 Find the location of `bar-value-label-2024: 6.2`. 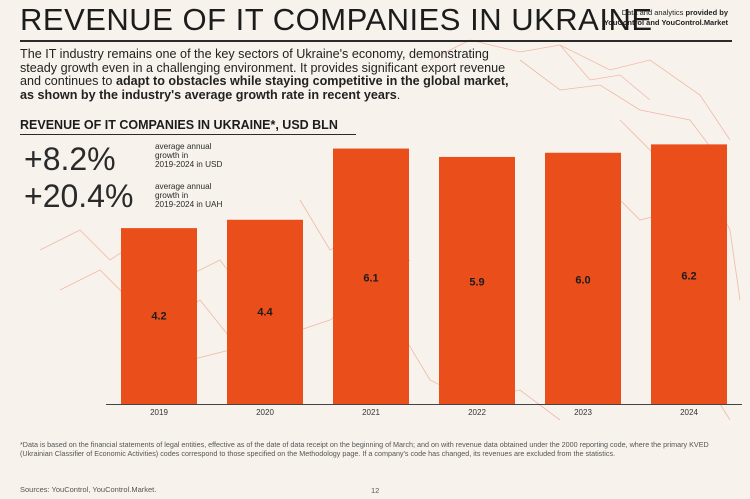

bar-value-label-2024: 6.2 is located at coordinates (688, 276).